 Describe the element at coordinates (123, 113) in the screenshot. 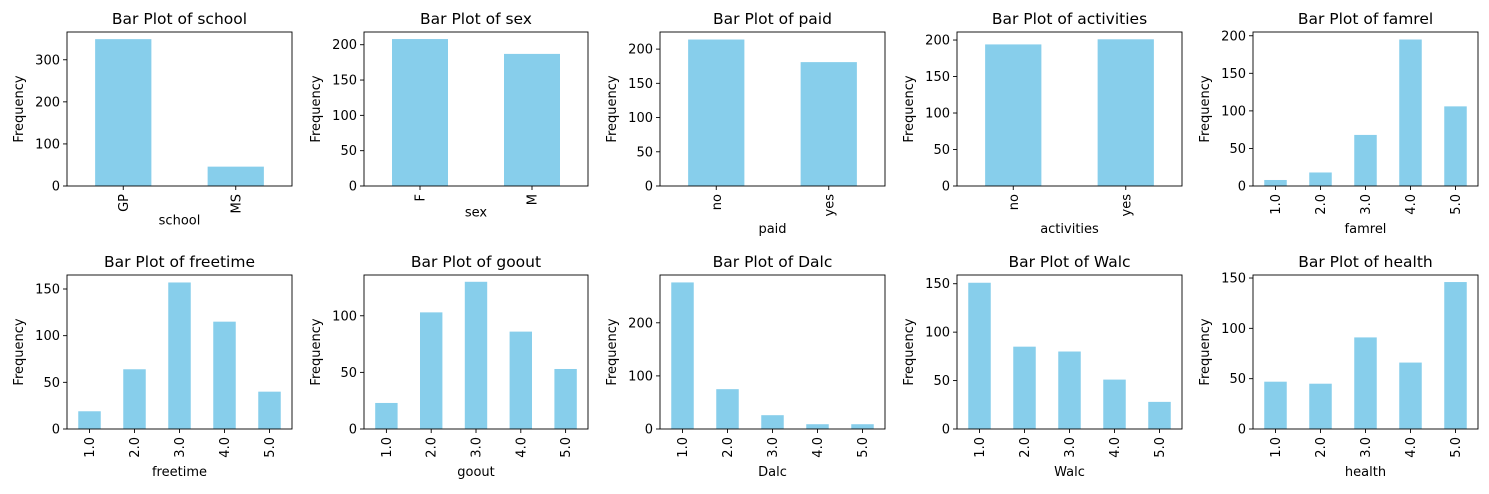

I see `bar-GP` at that location.